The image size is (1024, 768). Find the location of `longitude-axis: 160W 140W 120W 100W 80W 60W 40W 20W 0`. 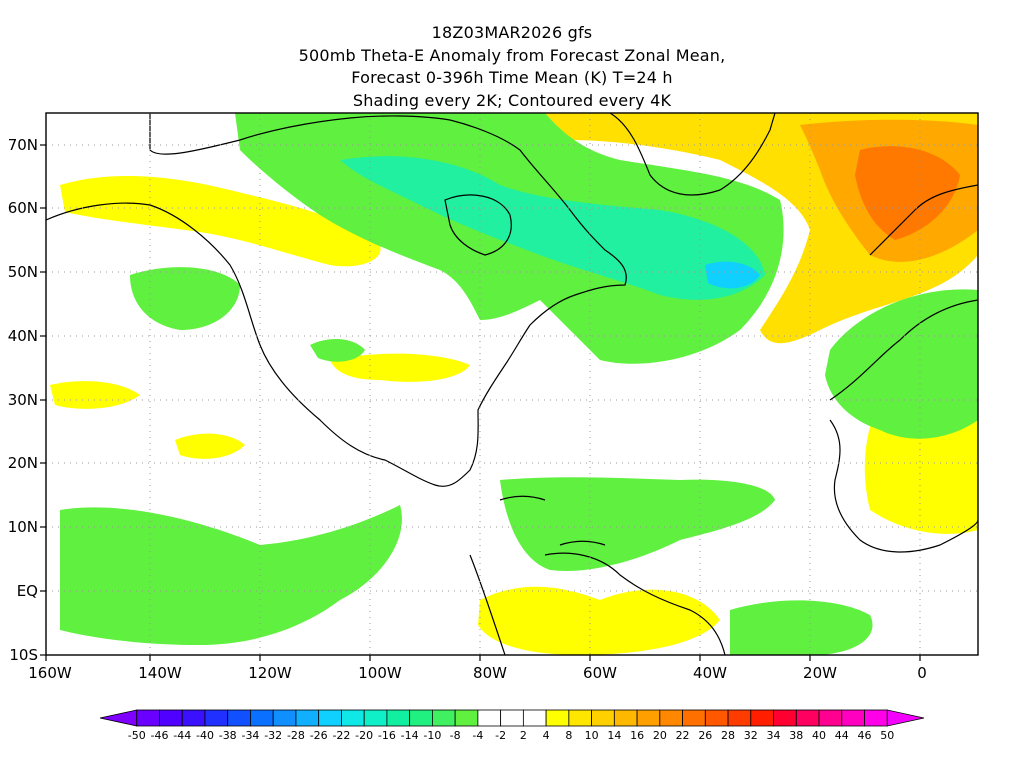

longitude-axis: 160W 140W 120W 100W 80W 60W 40W 20W 0 is located at coordinates (477, 668).